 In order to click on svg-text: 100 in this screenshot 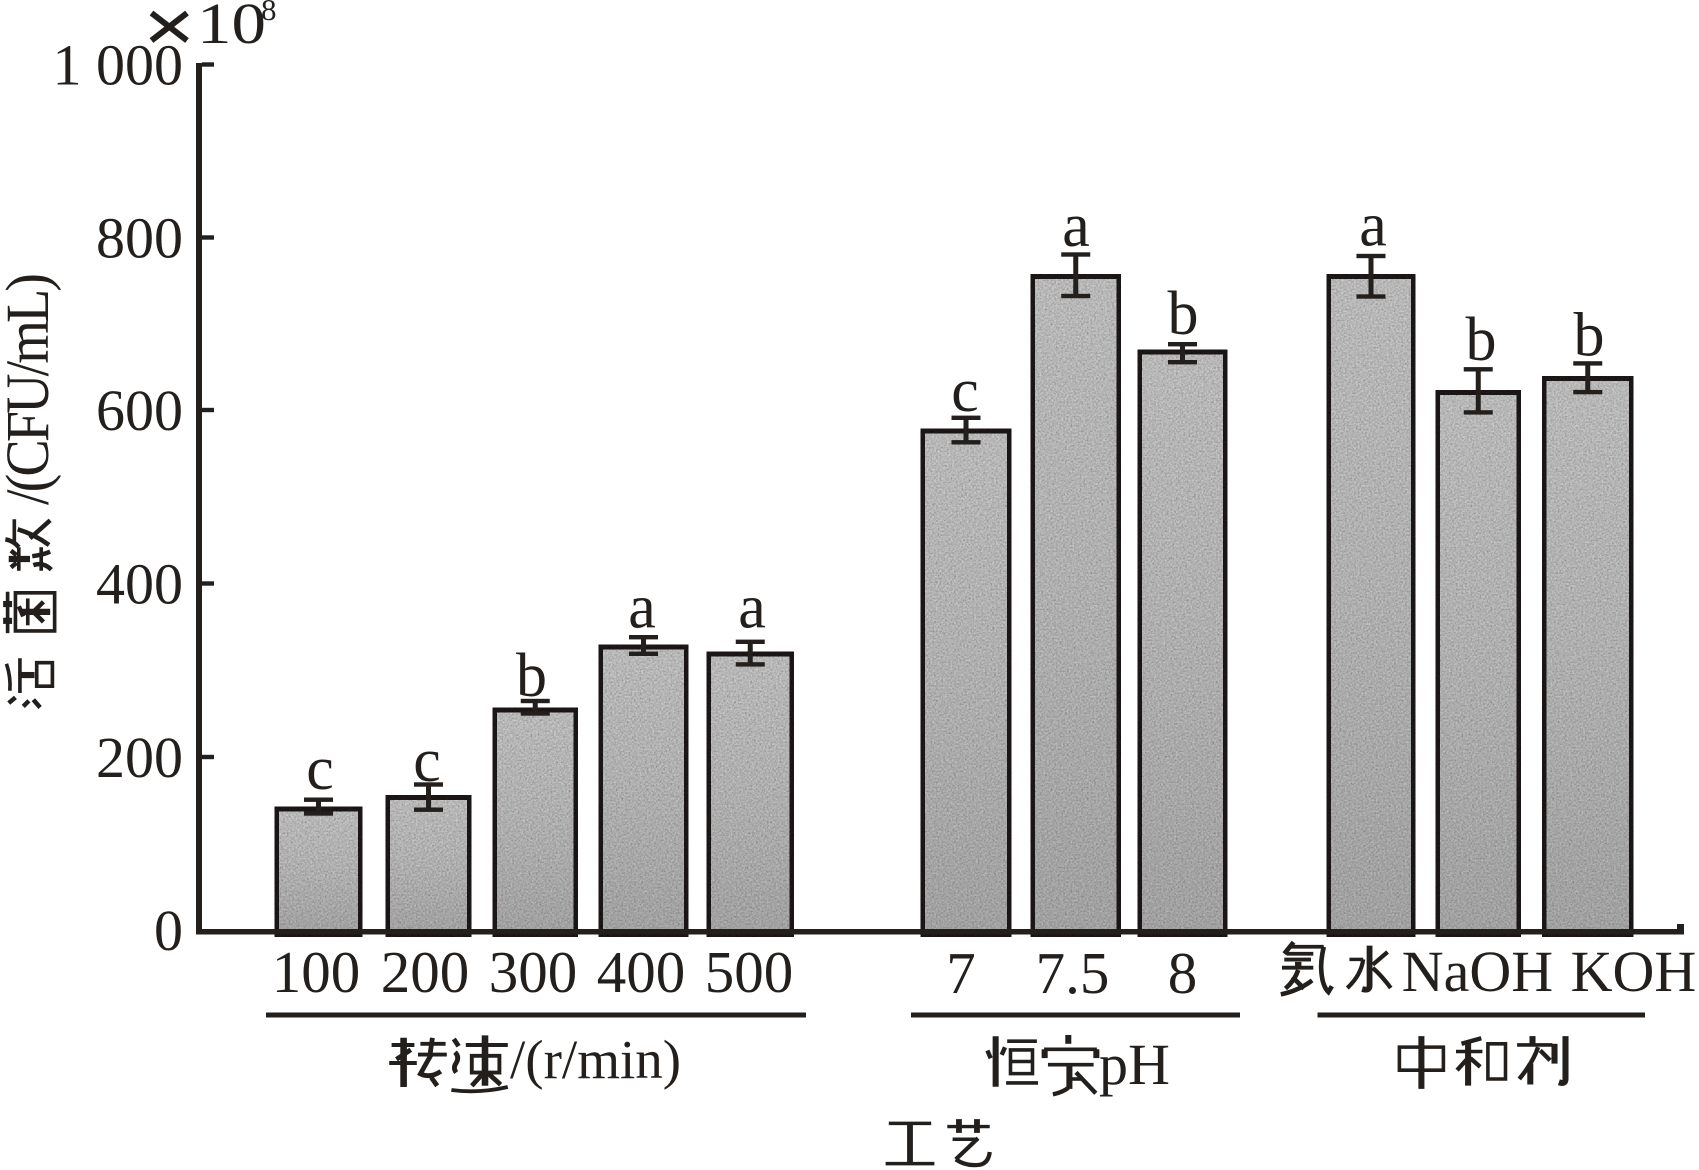, I will do `click(316, 972)`.